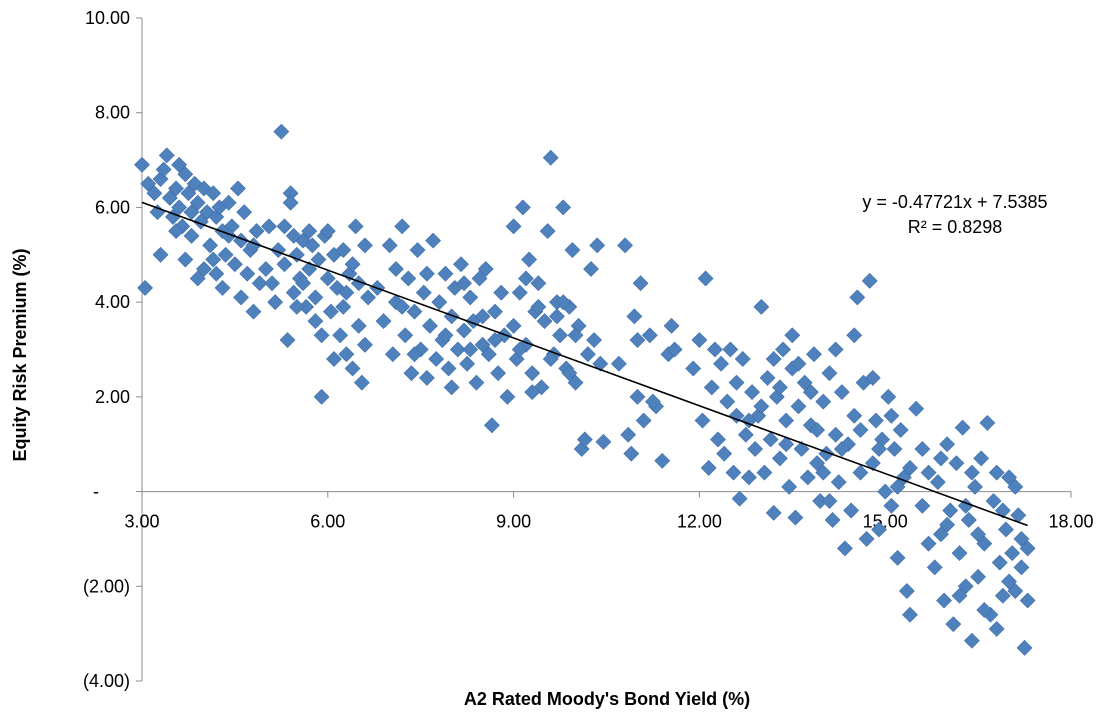 This screenshot has height=714, width=1107. I want to click on trendline-equation: y = -0.47721x + 7.5385, so click(954, 202).